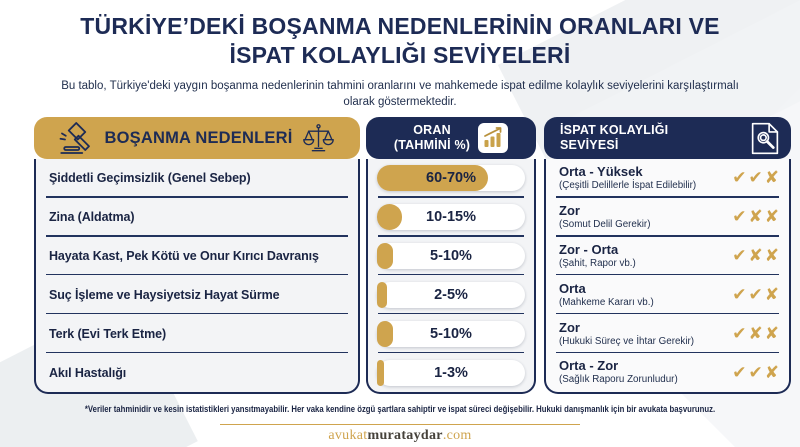 This screenshot has width=800, height=447. What do you see at coordinates (108, 333) in the screenshot?
I see `reason-label: Terk (Evi Terk Etme)` at bounding box center [108, 333].